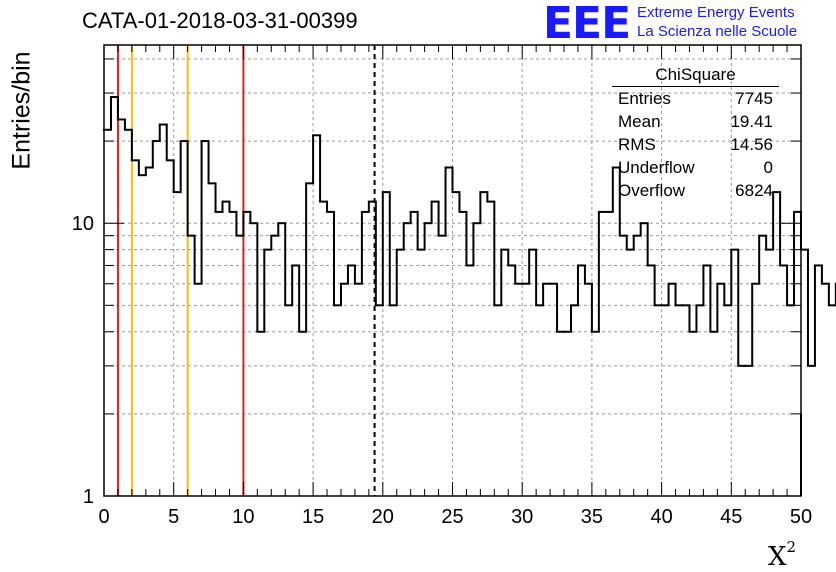 The image size is (836, 572). What do you see at coordinates (754, 190) in the screenshot?
I see `stats-value: 6824` at bounding box center [754, 190].